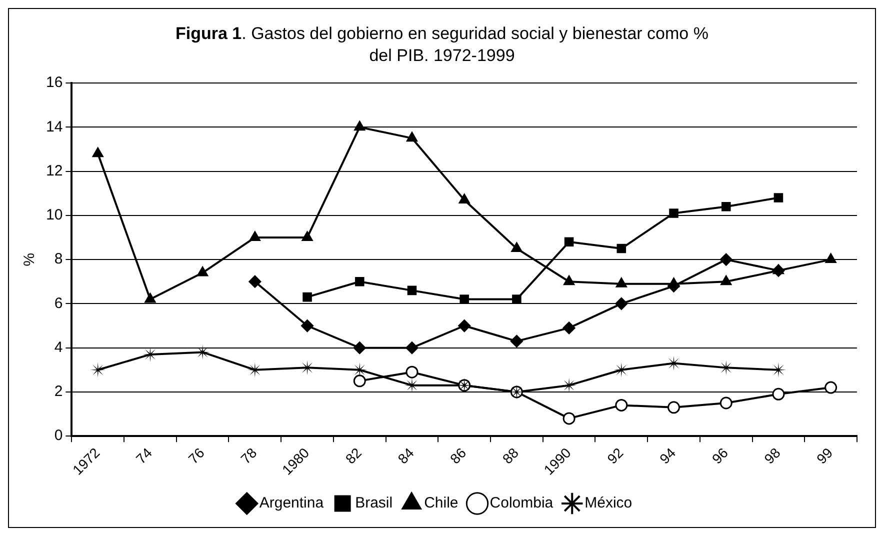  I want to click on x-tick-label: 92, so click(615, 455).